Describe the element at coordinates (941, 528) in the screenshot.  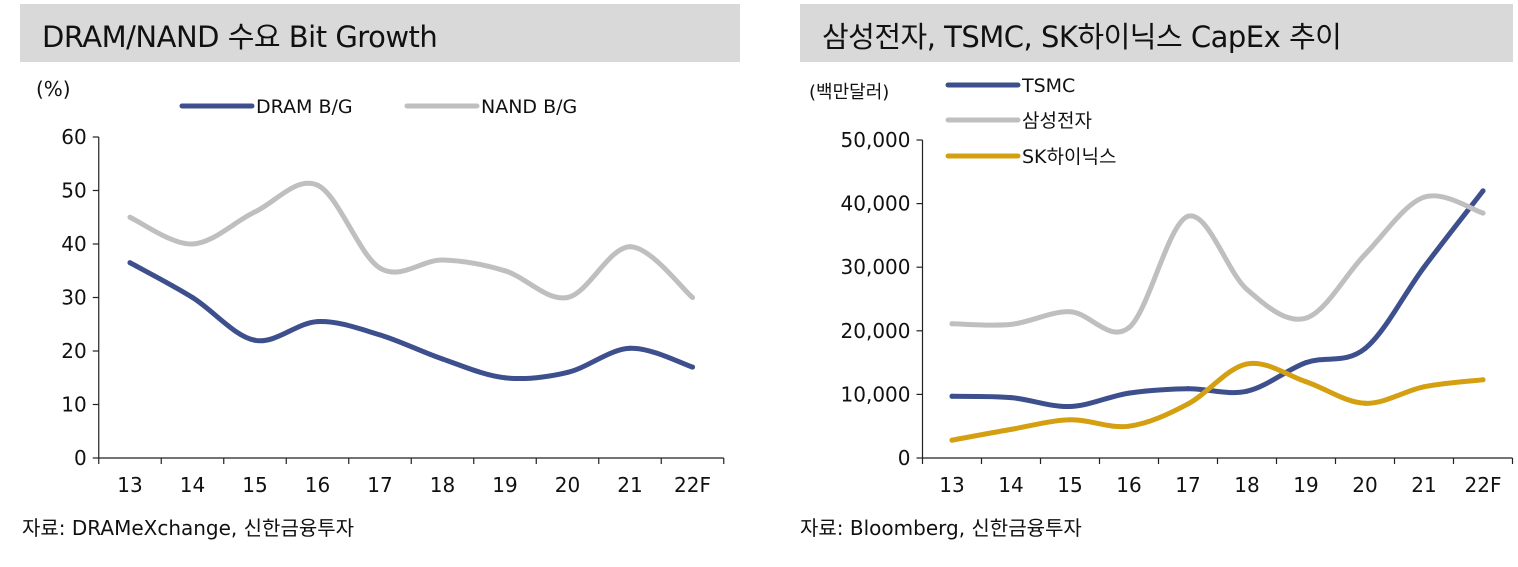
I see `chart-source: 자료: Bloomberg, 신한금융투자` at that location.